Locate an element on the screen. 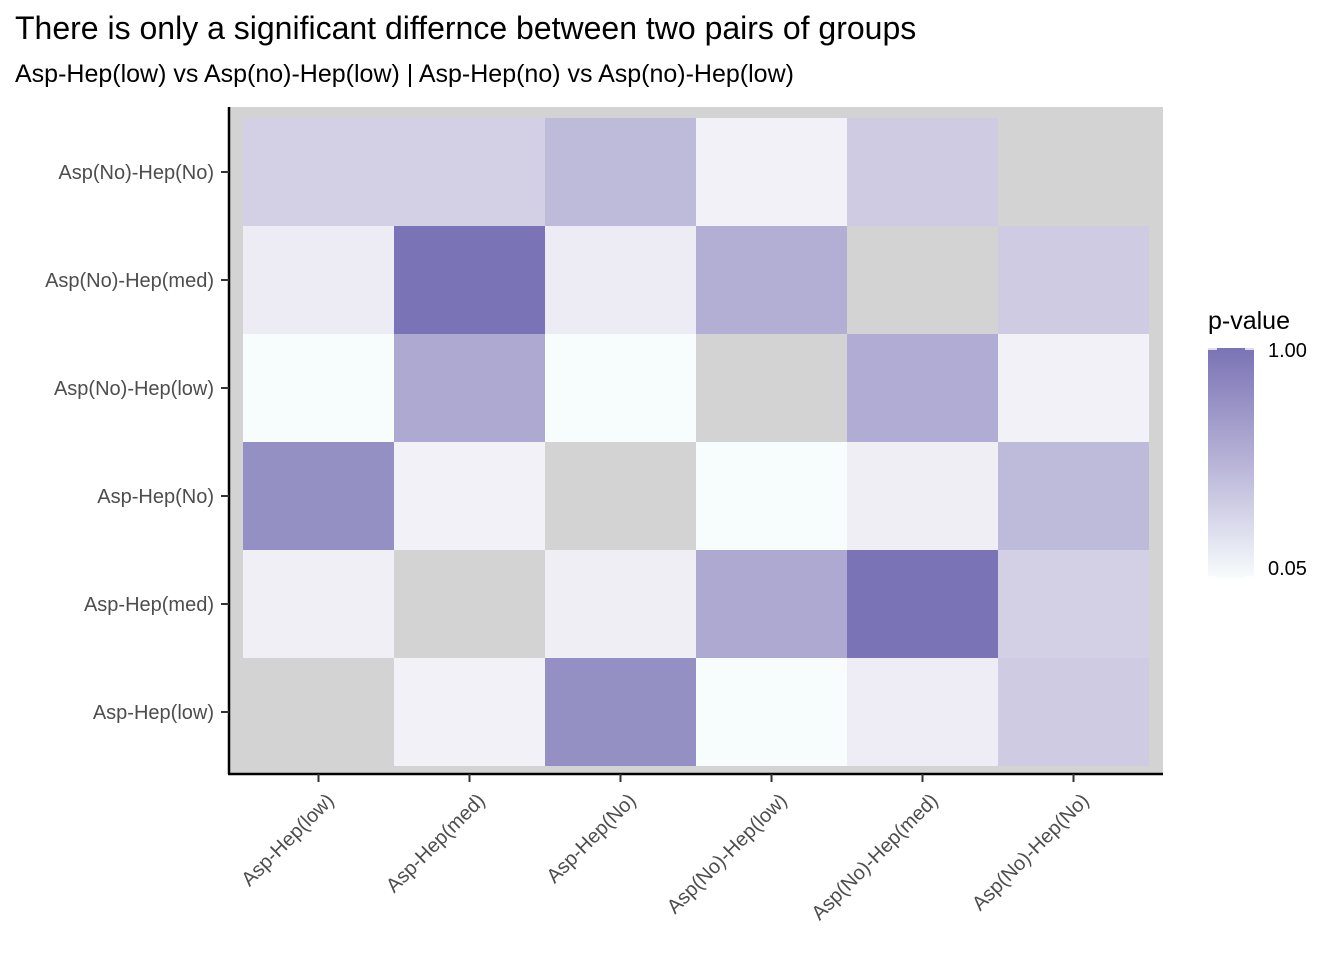  x-tick-label: Asp-Hep(low) is located at coordinates (287, 840).